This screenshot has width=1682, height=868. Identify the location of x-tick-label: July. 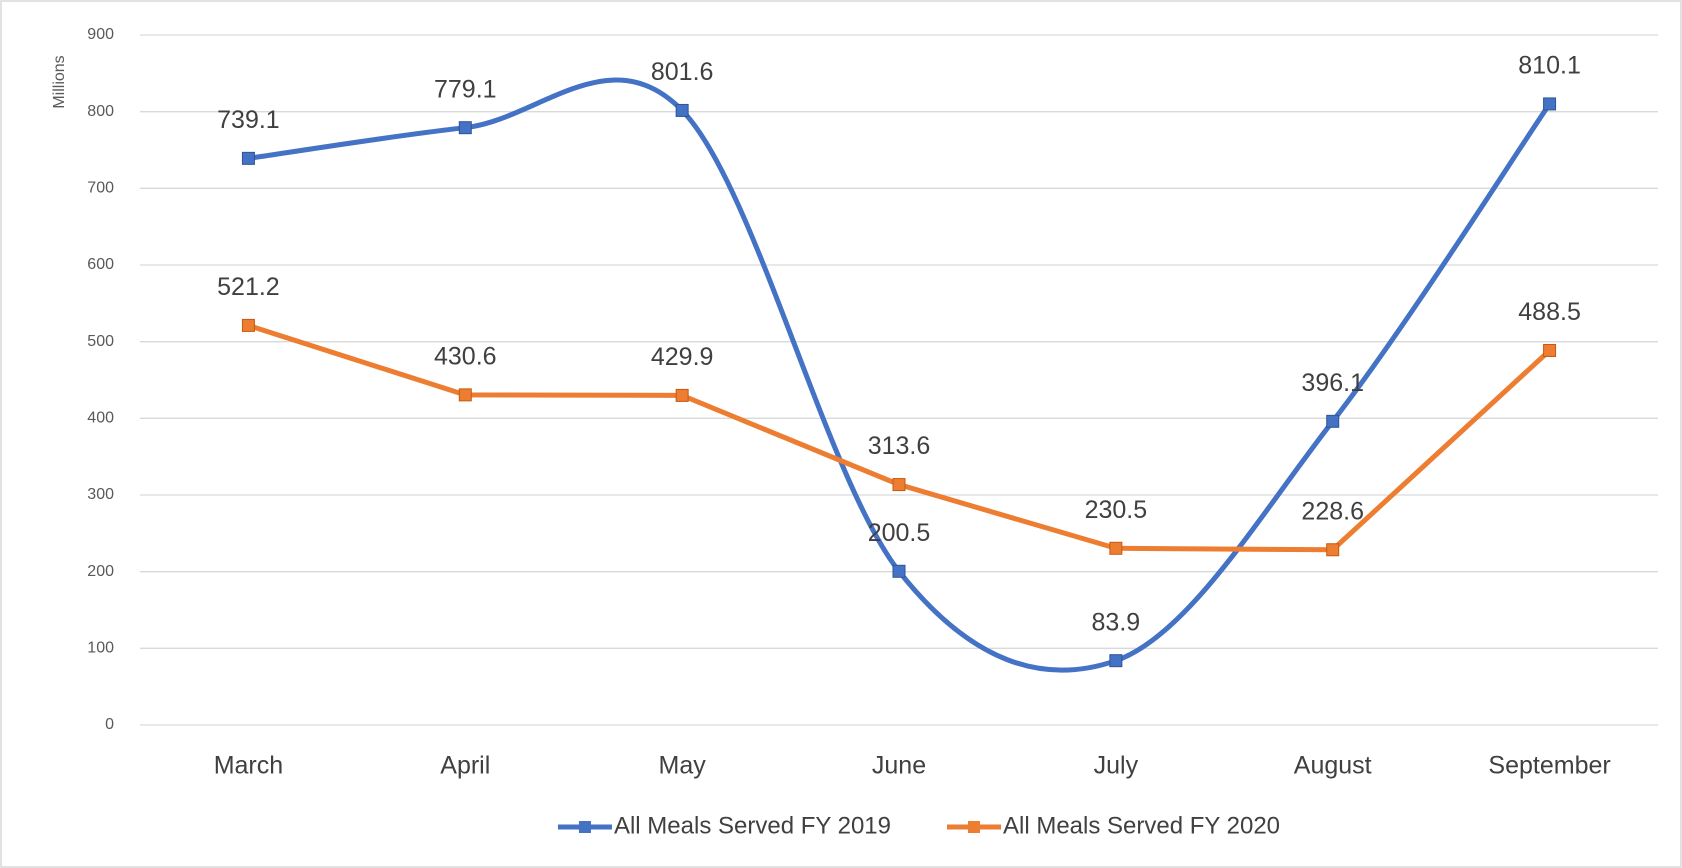
(1116, 766).